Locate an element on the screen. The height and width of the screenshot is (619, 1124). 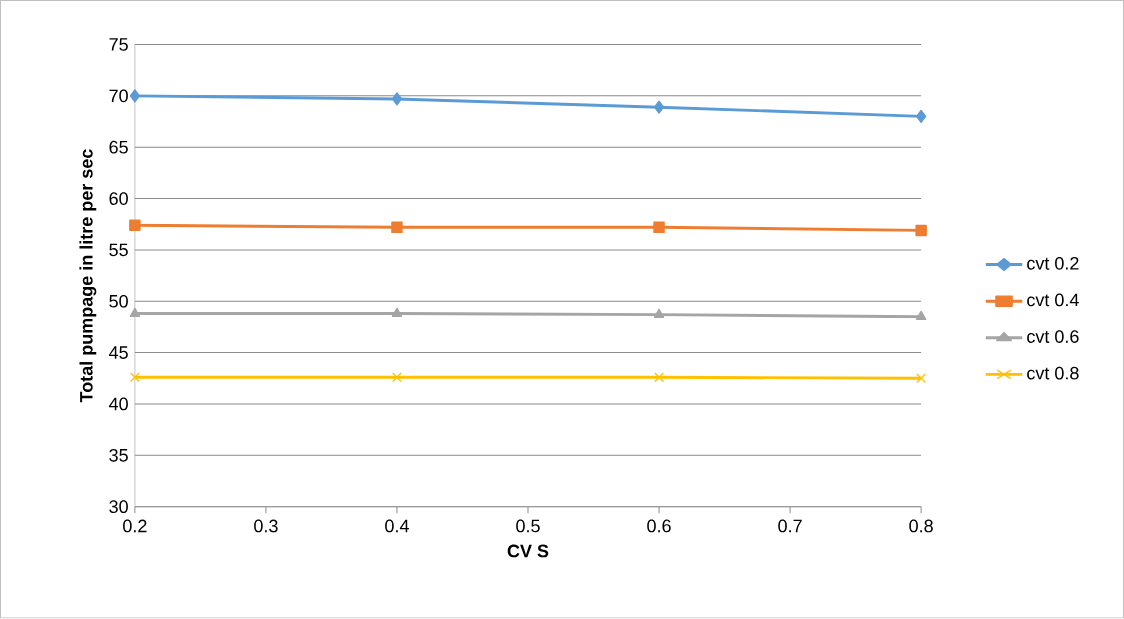
legend-label: cvt 0.4 is located at coordinates (1053, 300).